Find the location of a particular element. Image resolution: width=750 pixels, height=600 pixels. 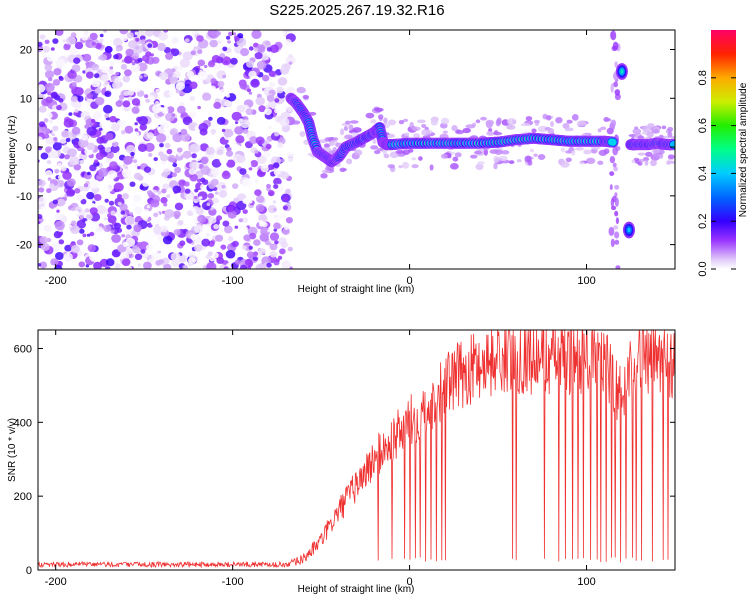

colorbar-tick-label: 0.2 is located at coordinates (703, 221).